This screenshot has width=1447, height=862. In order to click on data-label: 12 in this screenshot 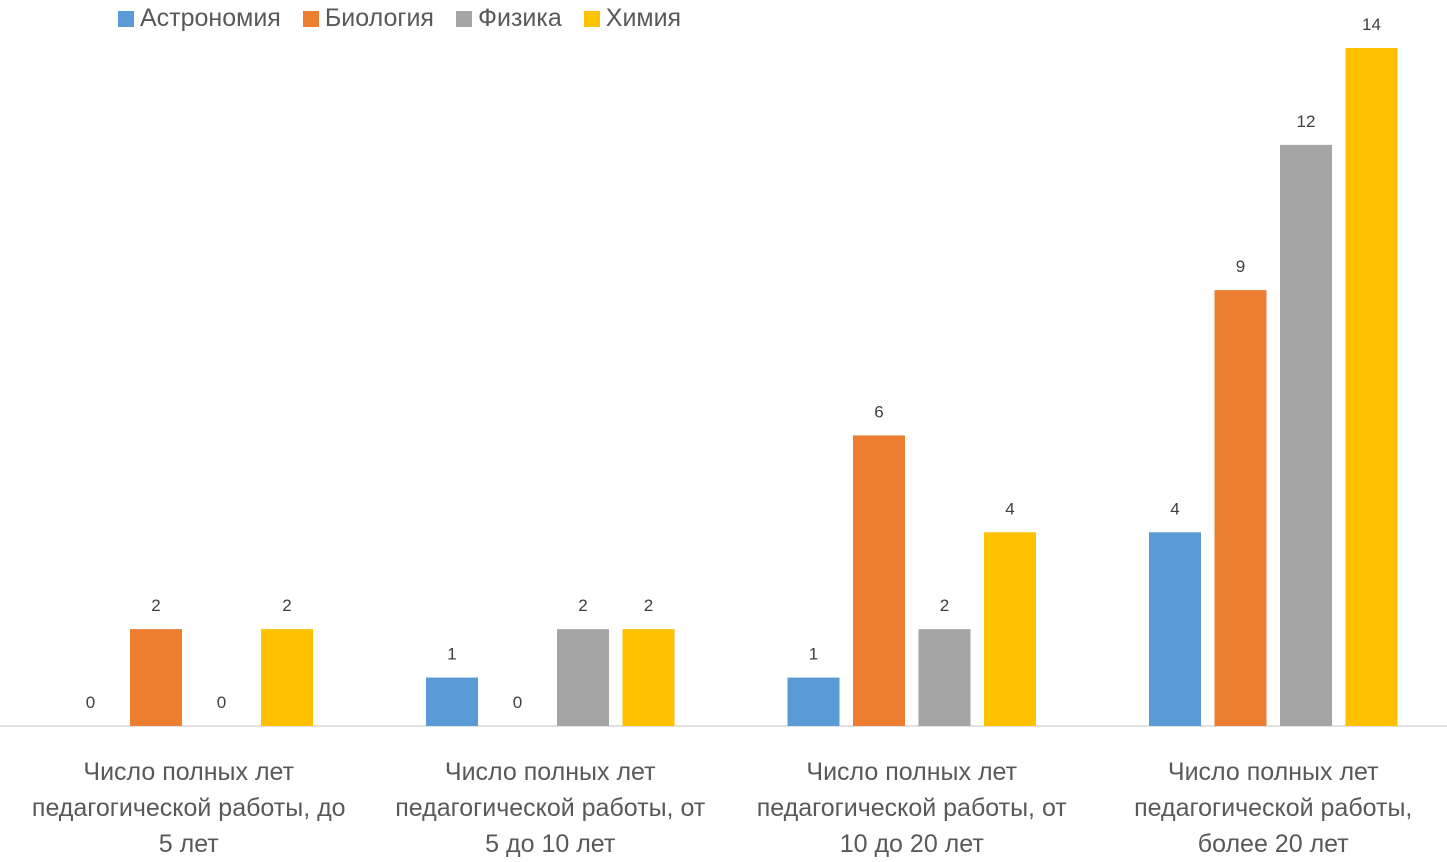, I will do `click(1306, 121)`.